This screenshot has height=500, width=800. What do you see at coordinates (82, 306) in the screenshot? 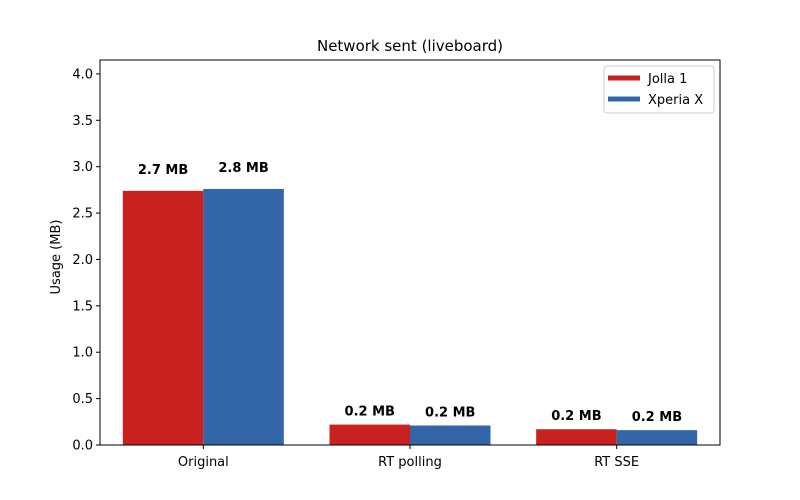
I see `y-tick-label: 1.5` at bounding box center [82, 306].